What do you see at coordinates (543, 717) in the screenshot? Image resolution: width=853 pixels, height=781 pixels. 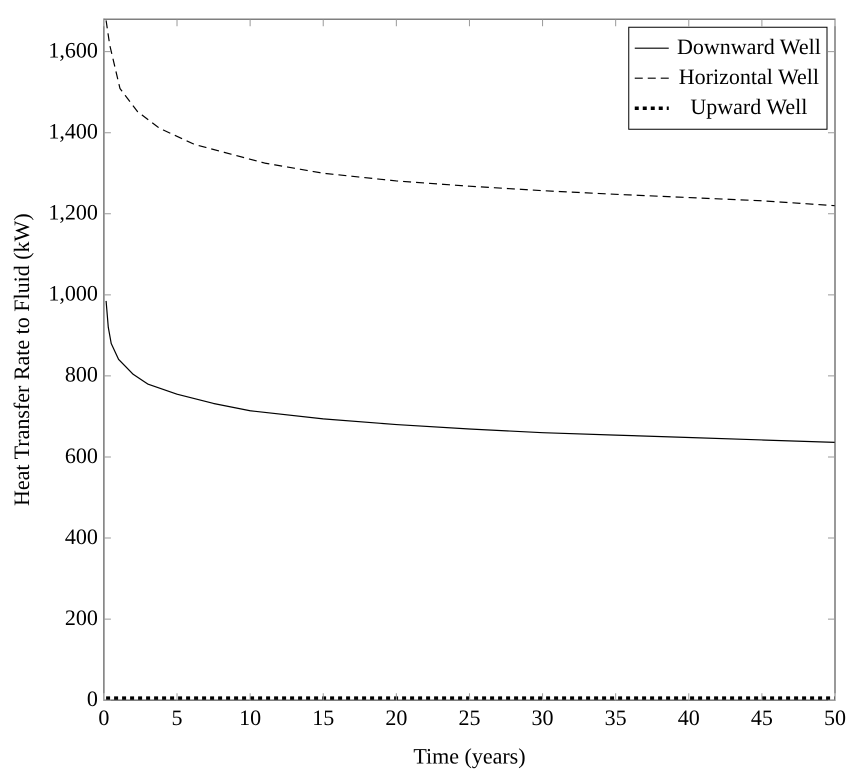 I see `x-tick-label: 30` at bounding box center [543, 717].